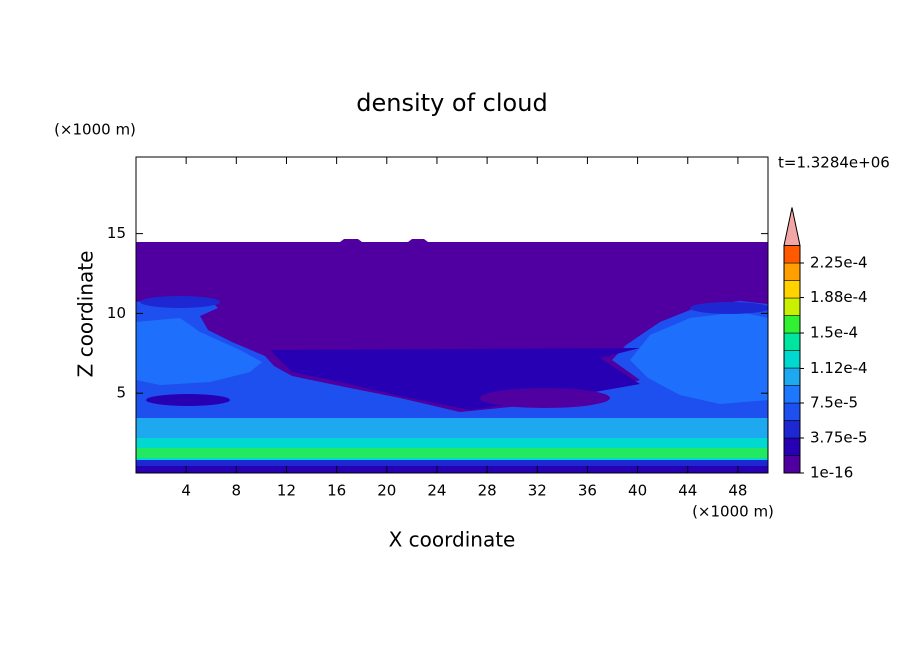 Image resolution: width=904 pixels, height=654 pixels. I want to click on colorbar-extend, so click(792, 226).